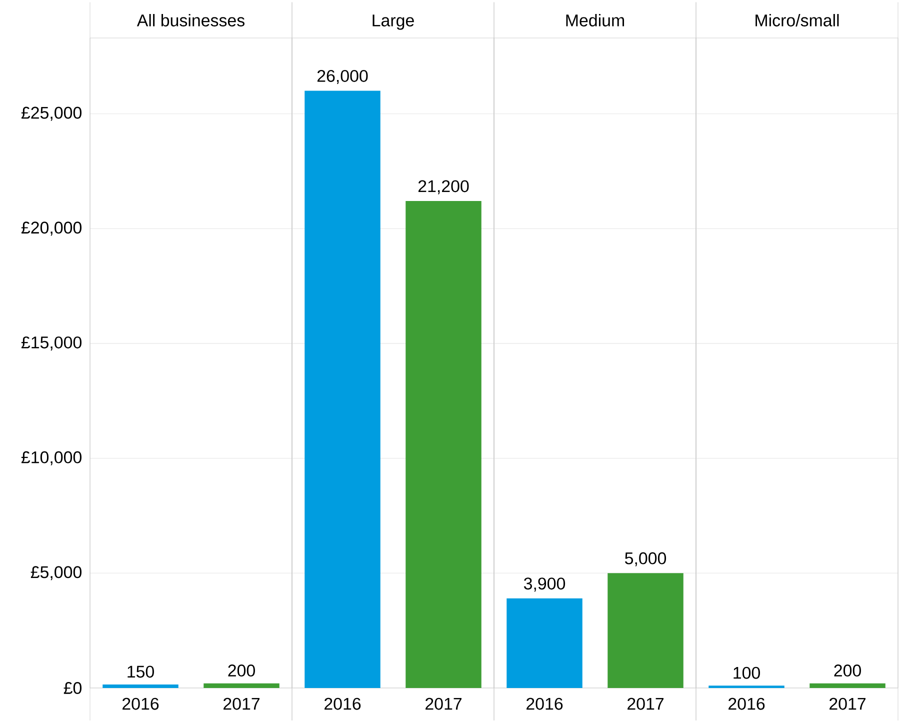  Describe the element at coordinates (342, 77) in the screenshot. I see `data-label: 26,000` at that location.